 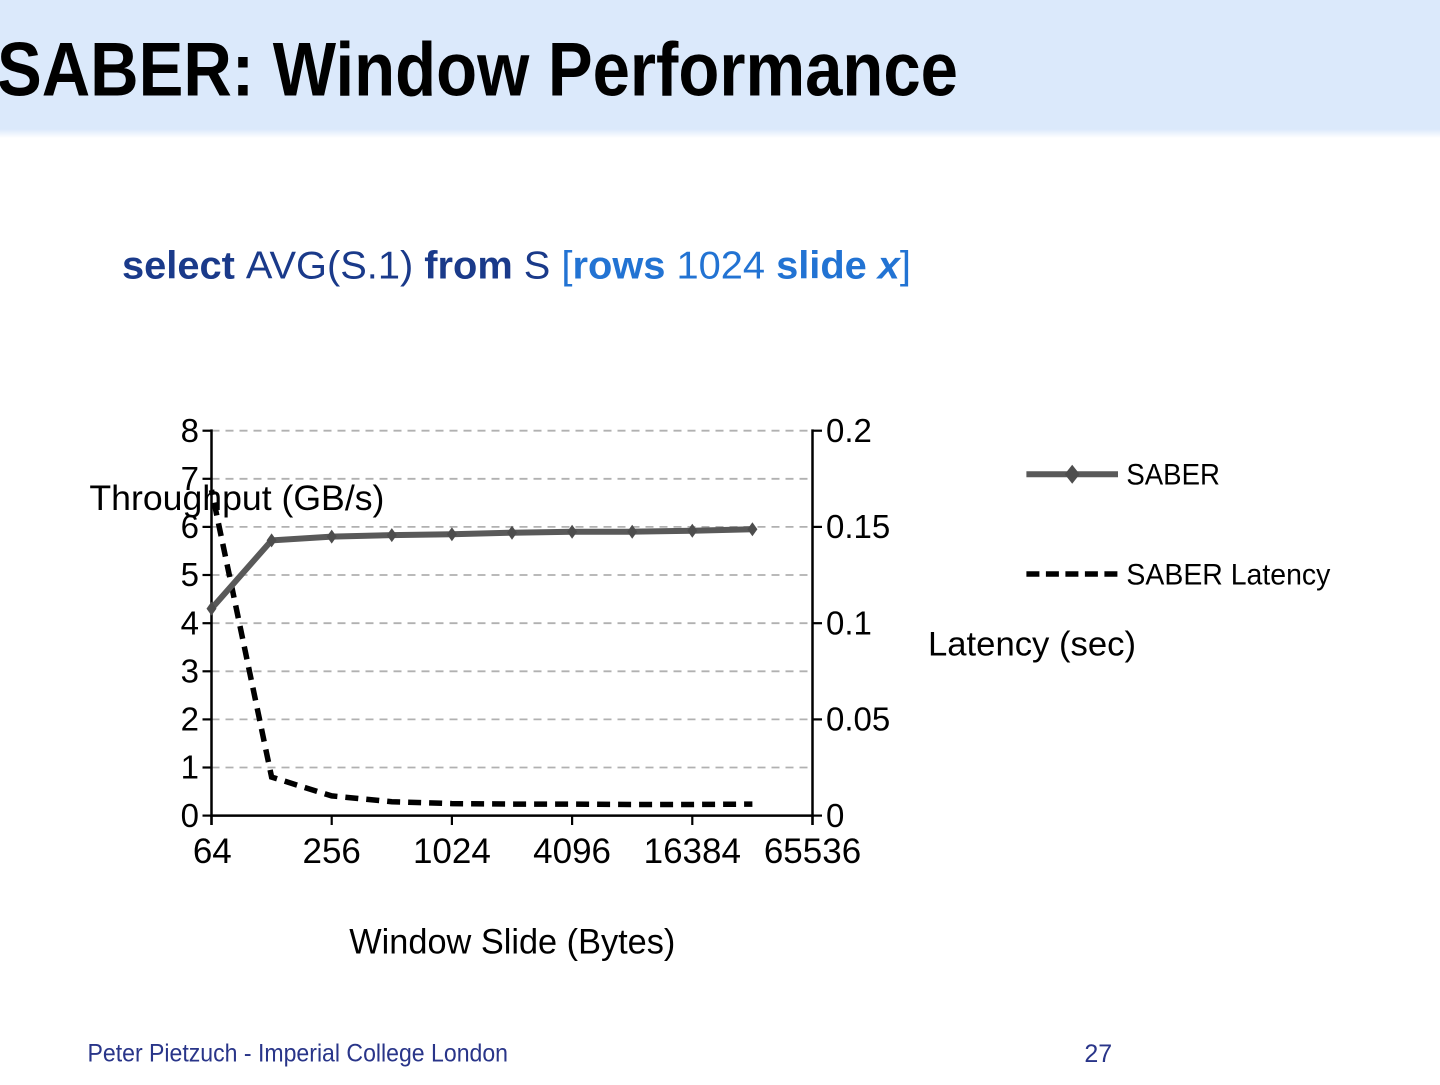 I want to click on svg-text: 0.05, so click(x=858, y=719).